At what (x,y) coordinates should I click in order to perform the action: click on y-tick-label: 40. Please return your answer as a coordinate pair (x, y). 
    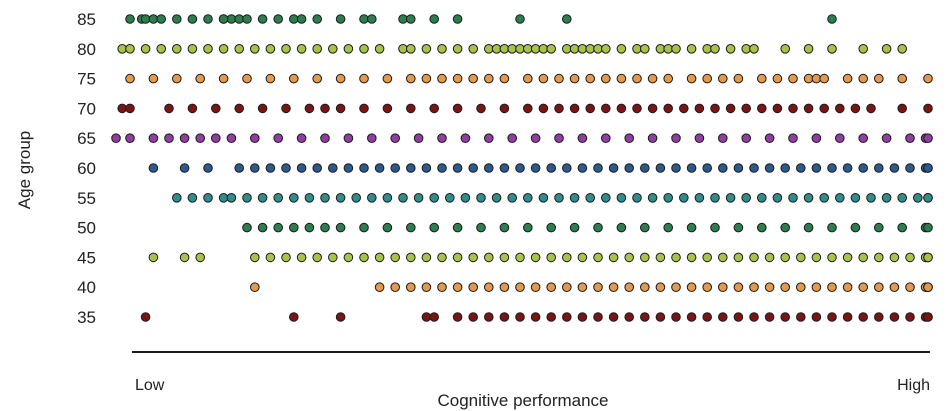
    Looking at the image, I should click on (86, 287).